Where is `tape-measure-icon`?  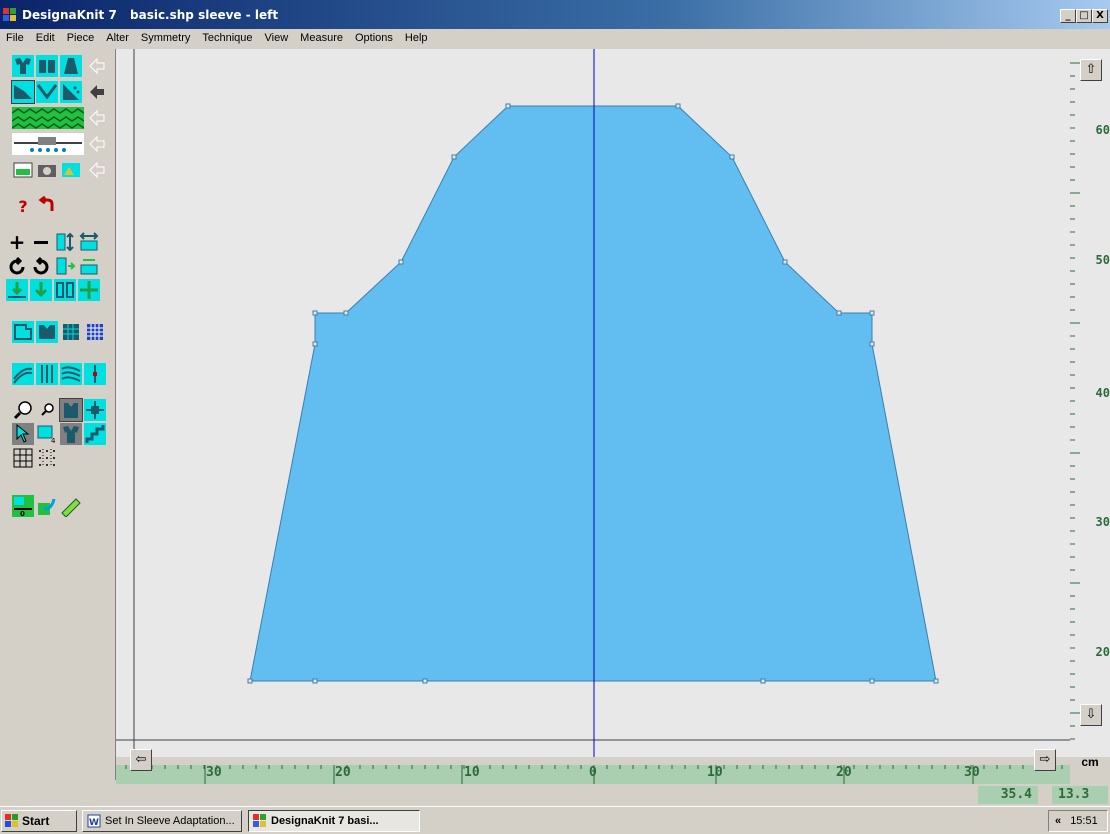
tape-measure-icon is located at coordinates (47, 506).